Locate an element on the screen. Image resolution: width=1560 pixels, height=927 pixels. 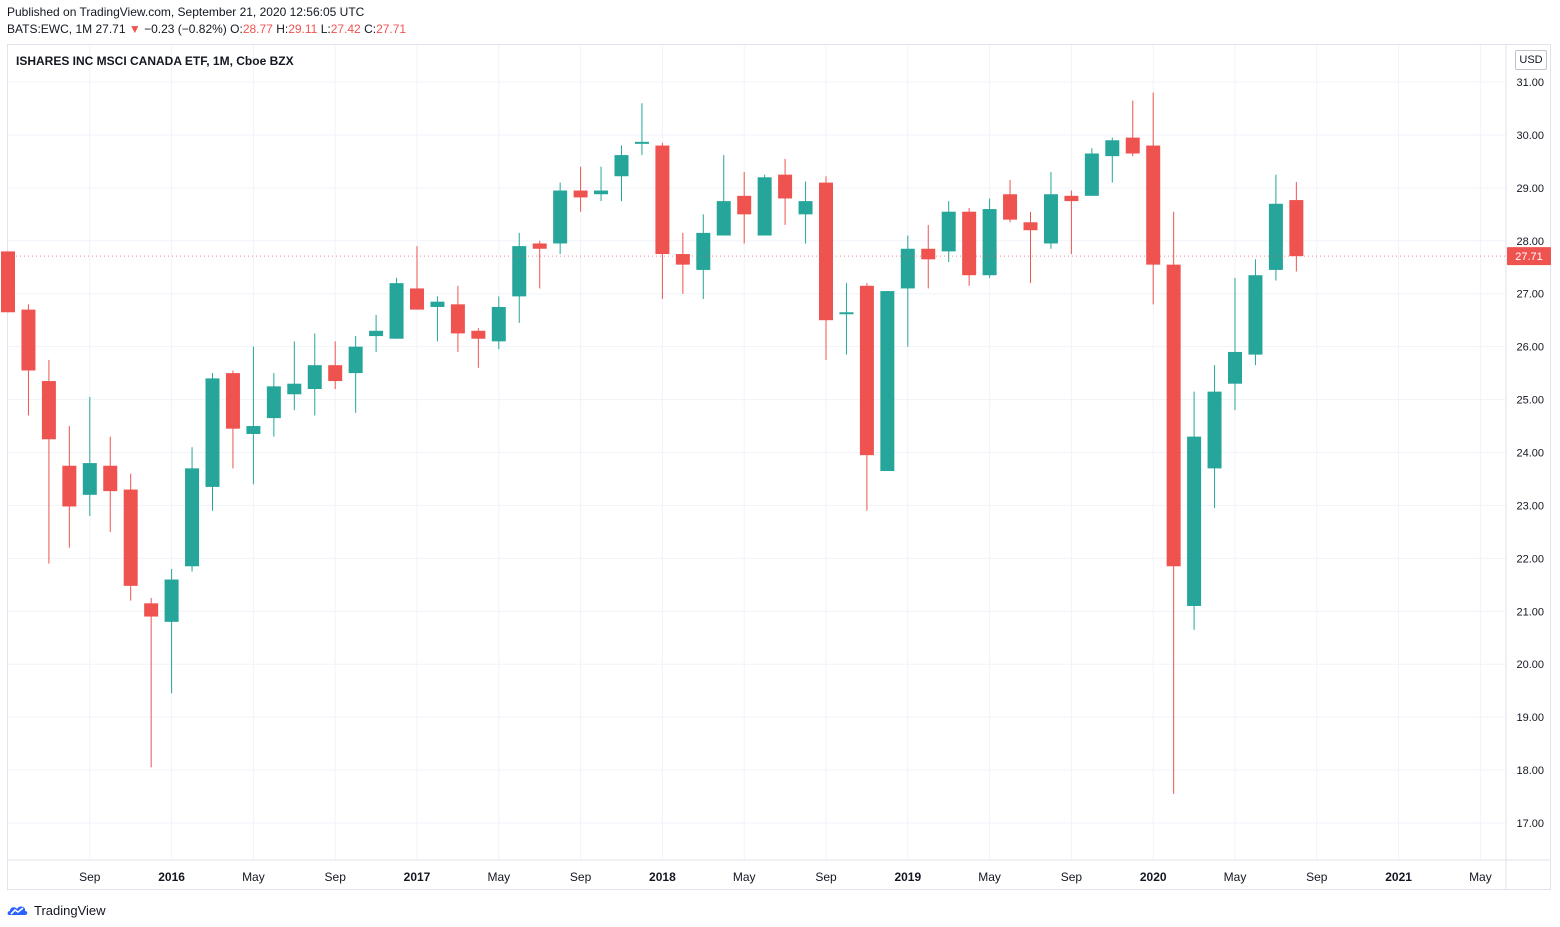
low-value: 27.42 is located at coordinates (345, 29).